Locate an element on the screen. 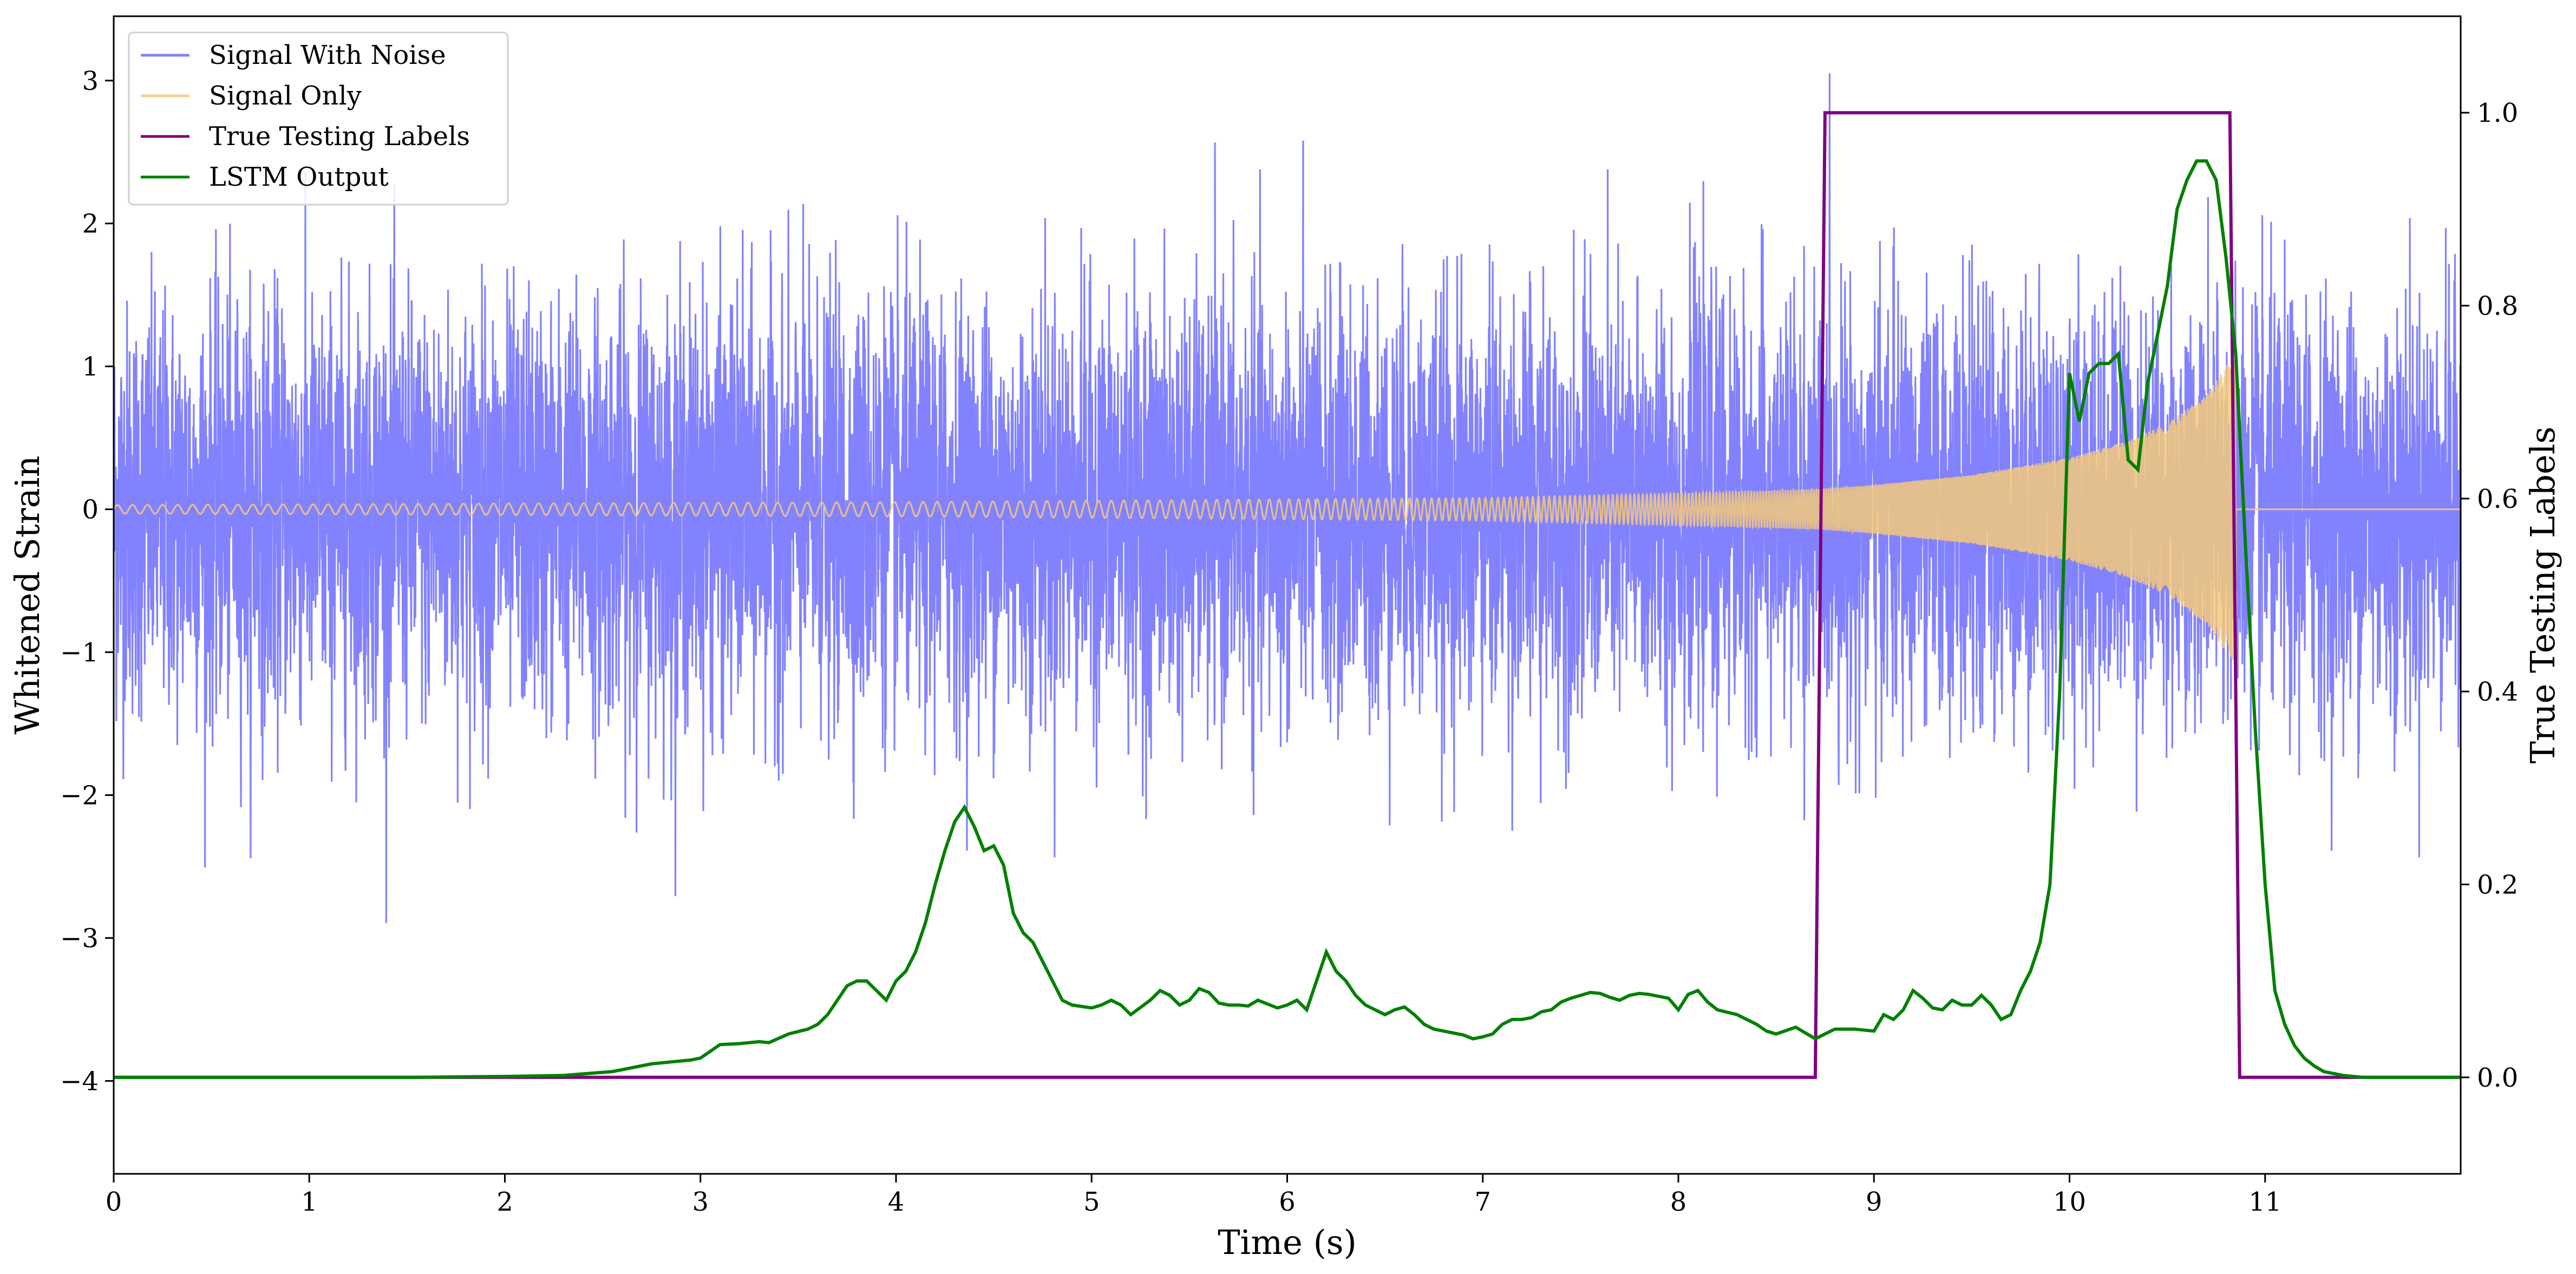 The width and height of the screenshot is (2576, 1274). x-tick-label: 10 is located at coordinates (2069, 1202).